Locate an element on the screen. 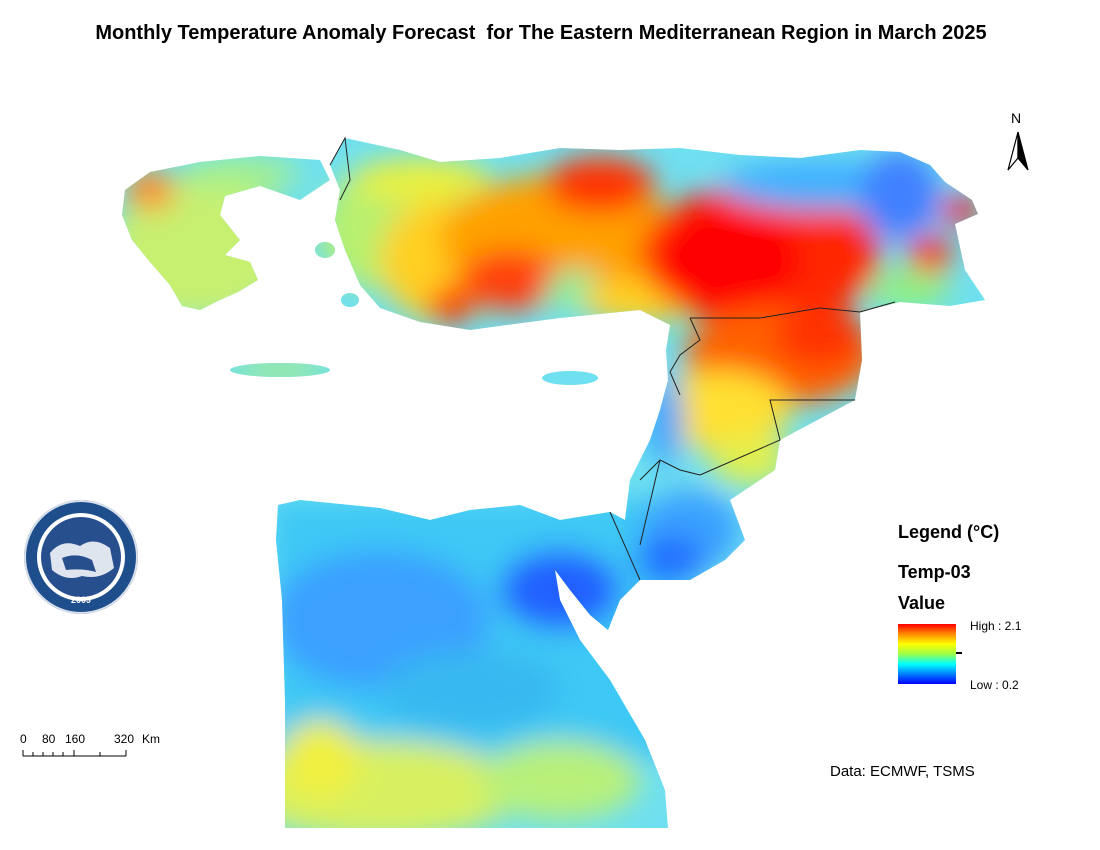 This screenshot has width=1100, height=850. legend-layer-name: Temp-03 is located at coordinates (934, 572).